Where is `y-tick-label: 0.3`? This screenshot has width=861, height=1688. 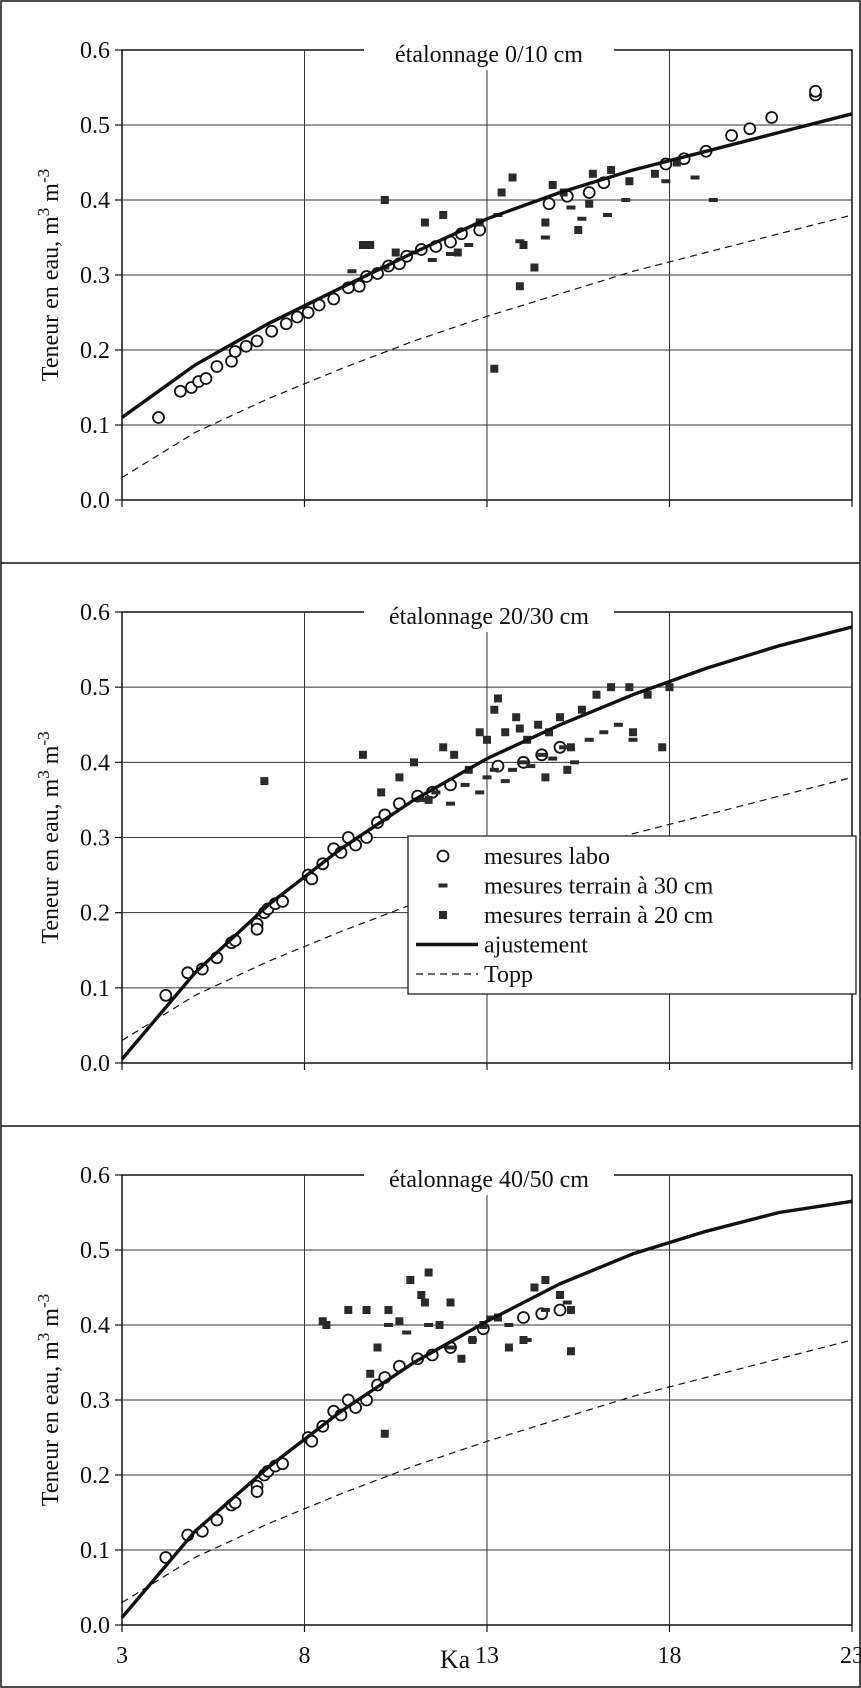 y-tick-label: 0.3 is located at coordinates (95, 1401).